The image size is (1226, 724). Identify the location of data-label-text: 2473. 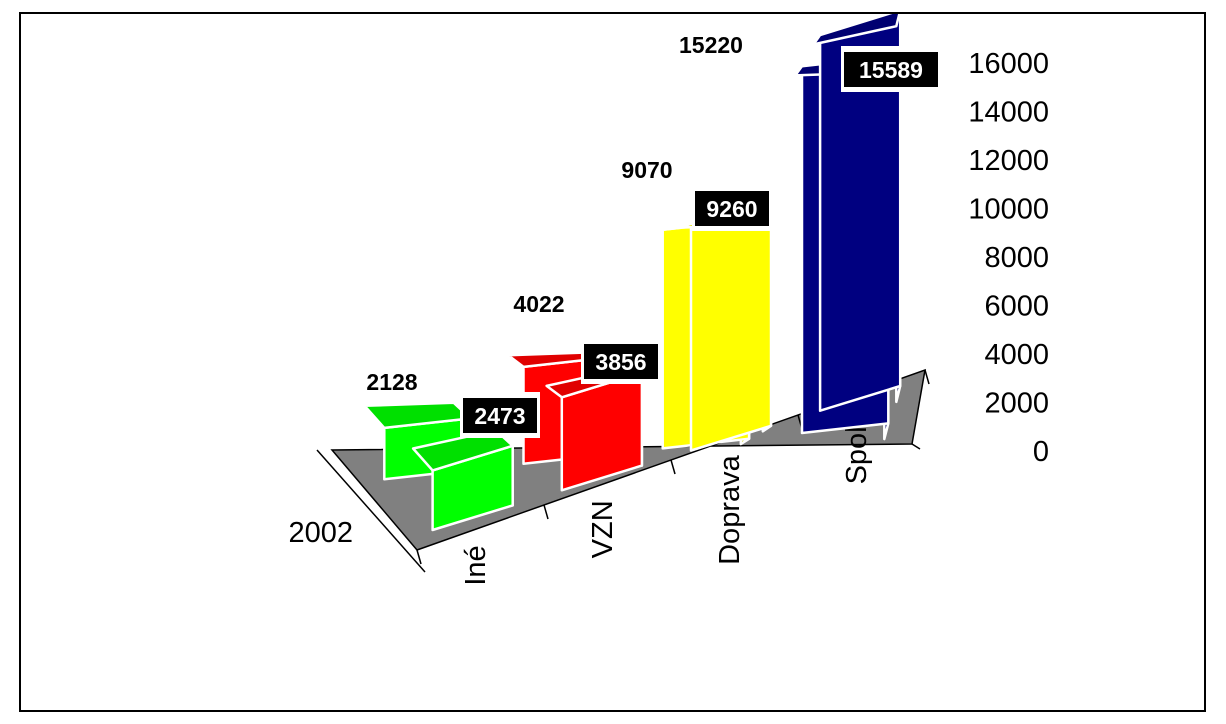
(499, 416).